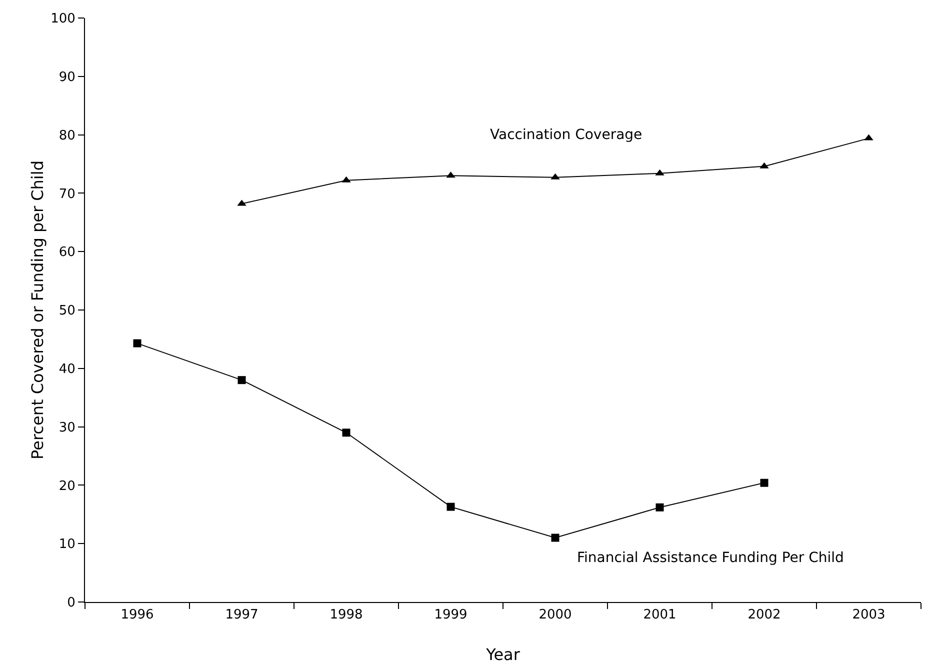 This screenshot has width=941, height=664. I want to click on y-tick-label: 30, so click(67, 428).